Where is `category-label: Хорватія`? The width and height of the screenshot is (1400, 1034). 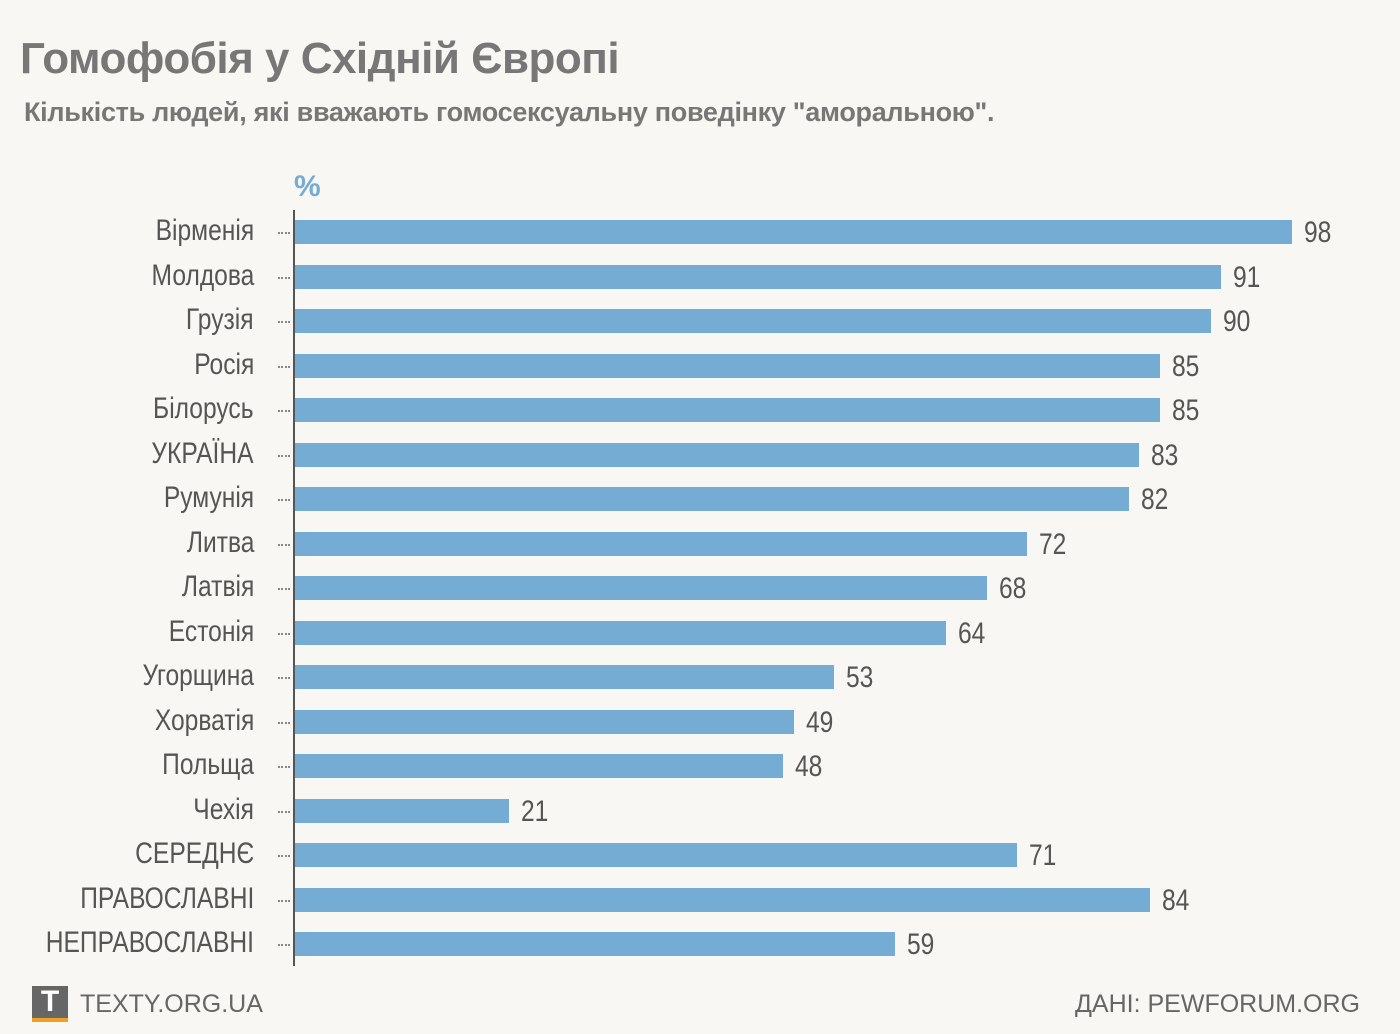
category-label: Хорватія is located at coordinates (204, 720).